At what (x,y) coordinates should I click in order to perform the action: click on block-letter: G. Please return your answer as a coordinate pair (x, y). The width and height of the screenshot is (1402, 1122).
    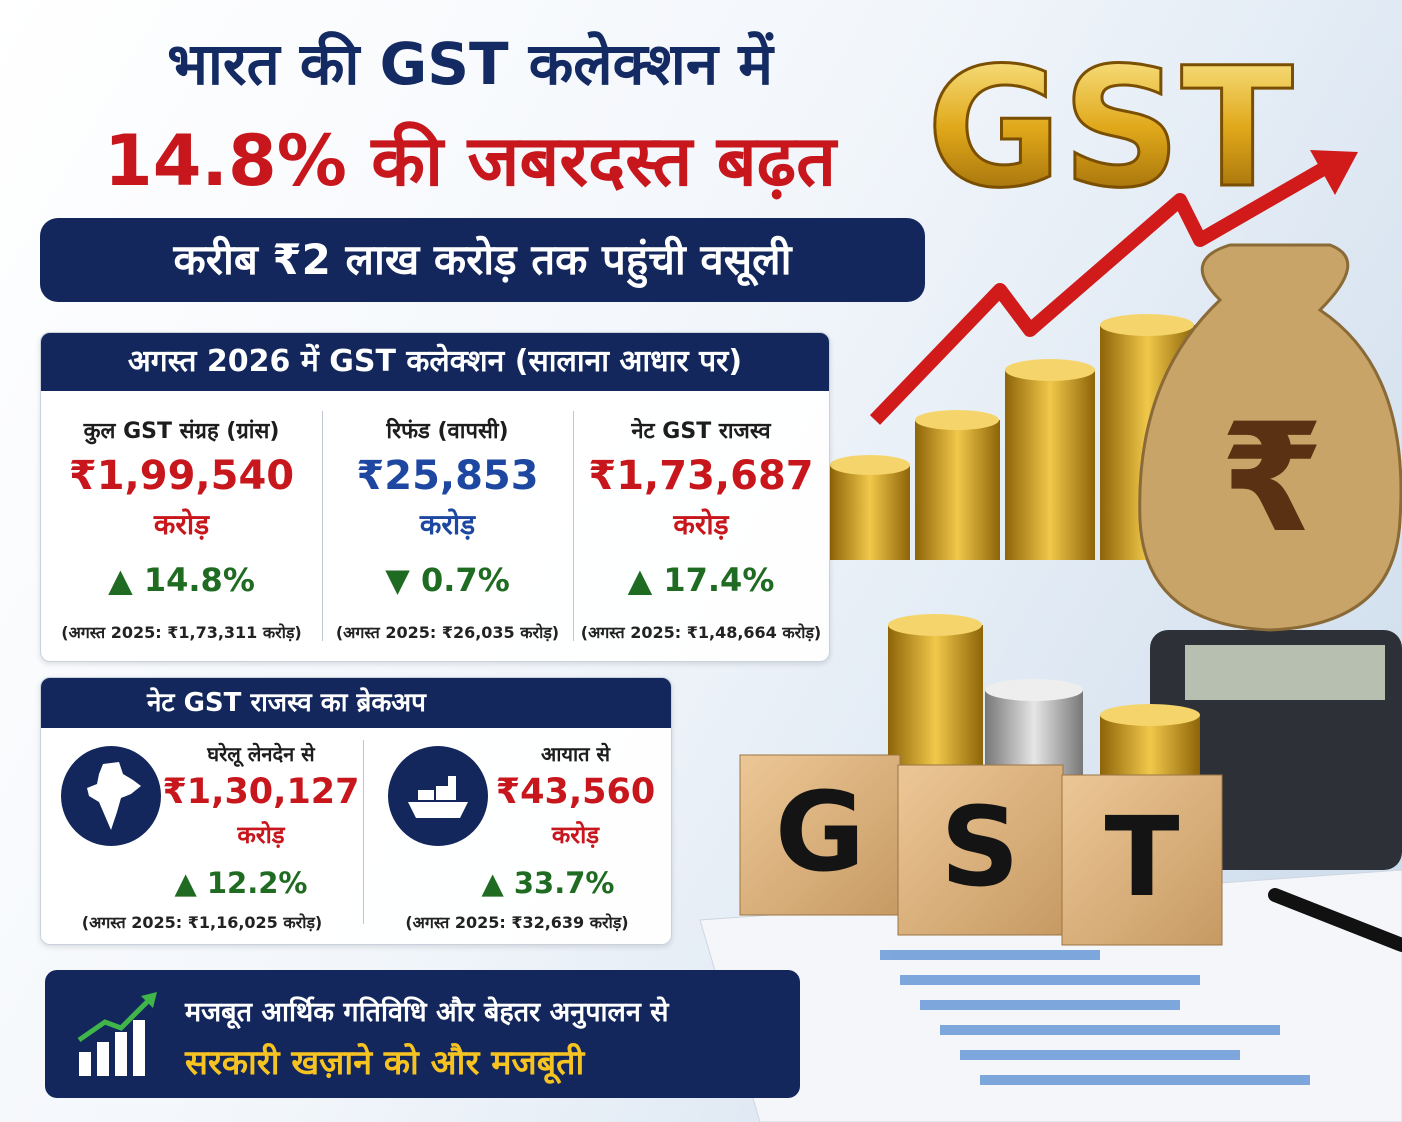
    Looking at the image, I should click on (820, 832).